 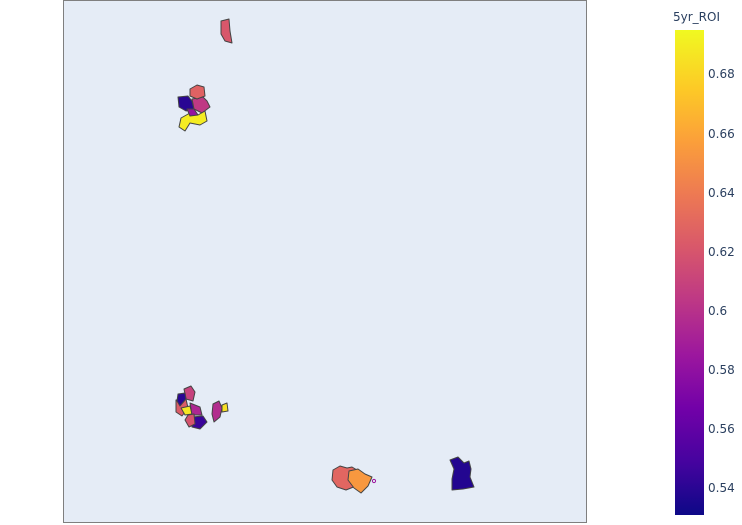 What do you see at coordinates (721, 429) in the screenshot?
I see `colorbar-tick-label: 0.56` at bounding box center [721, 429].